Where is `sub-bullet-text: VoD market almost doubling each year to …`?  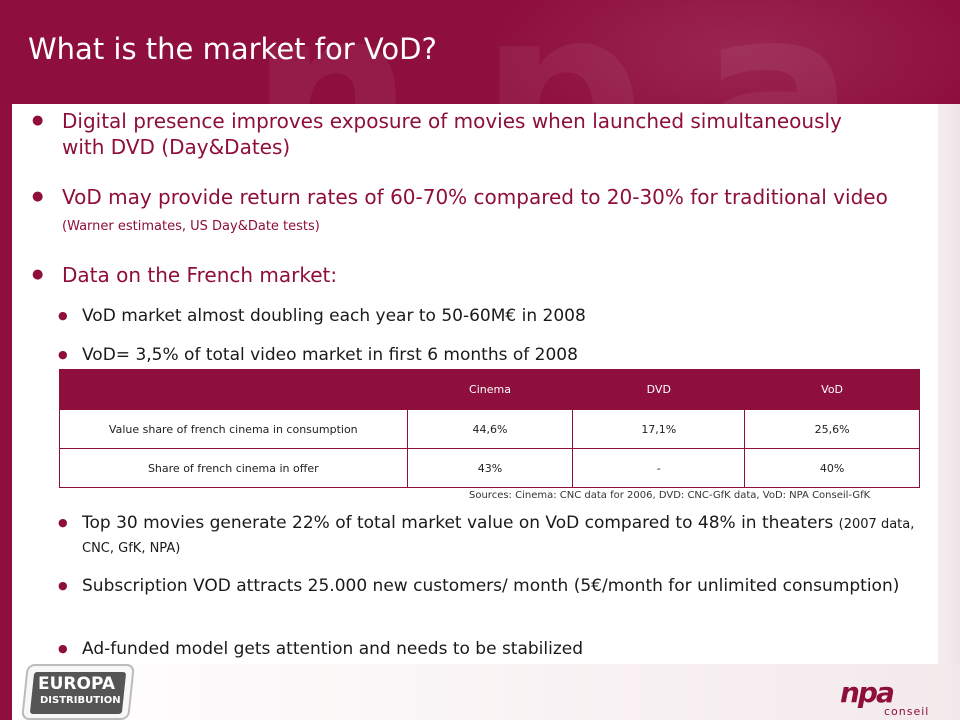
sub-bullet-text: VoD market almost doubling each year to … is located at coordinates (334, 316).